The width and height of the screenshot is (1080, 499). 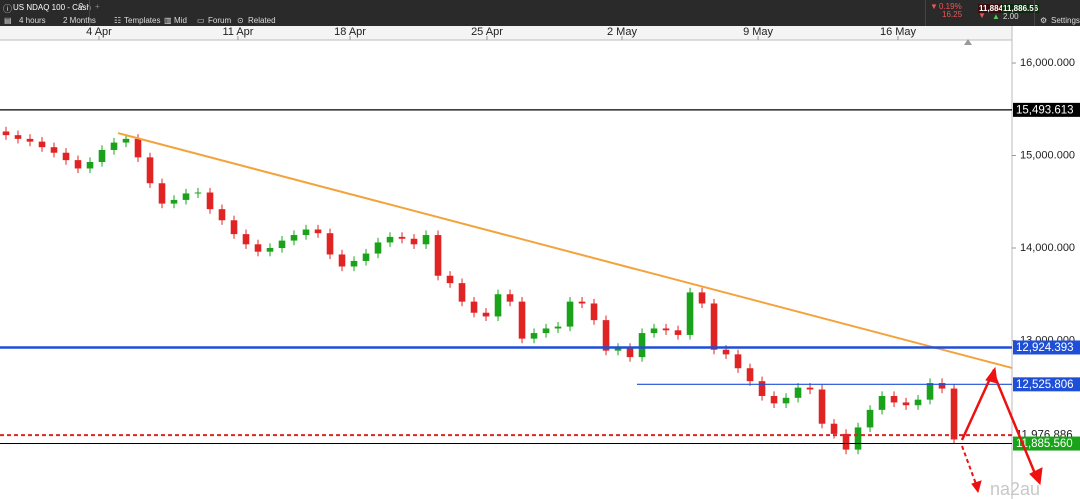 What do you see at coordinates (1047, 155) in the screenshot?
I see `y-tick-label: 15,000.000` at bounding box center [1047, 155].